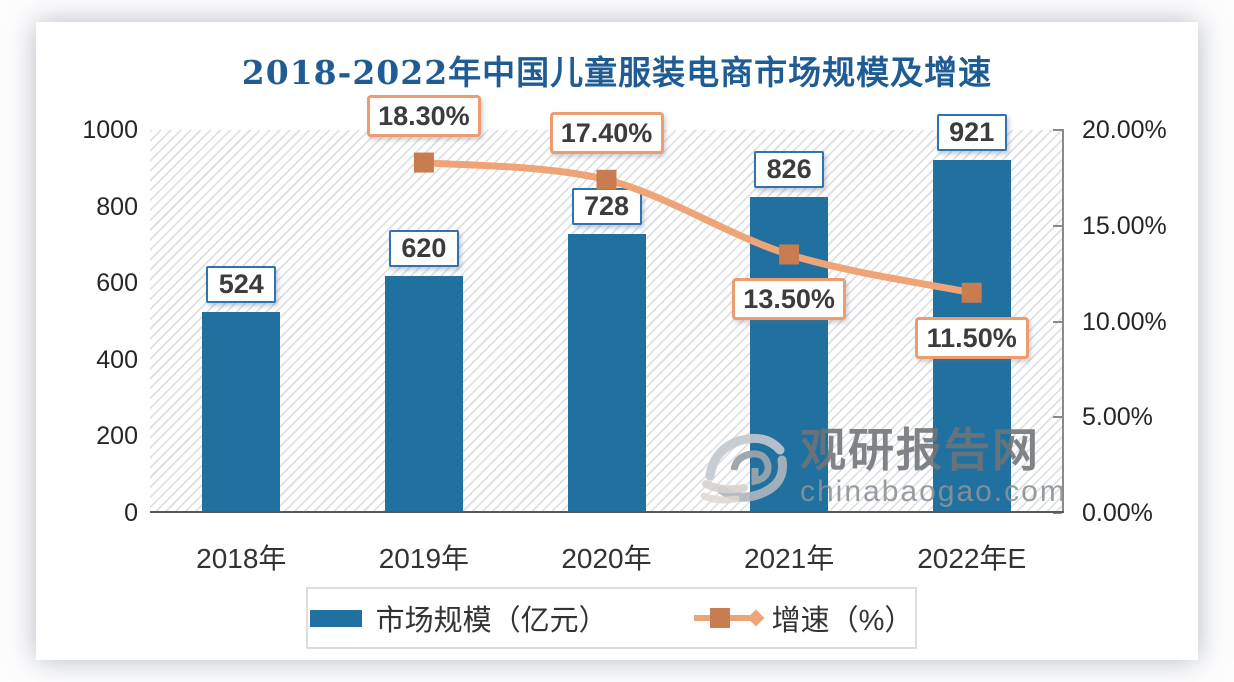 The height and width of the screenshot is (682, 1234). Describe the element at coordinates (1124, 225) in the screenshot. I see `right-axis-tick-label: 15.00%` at that location.